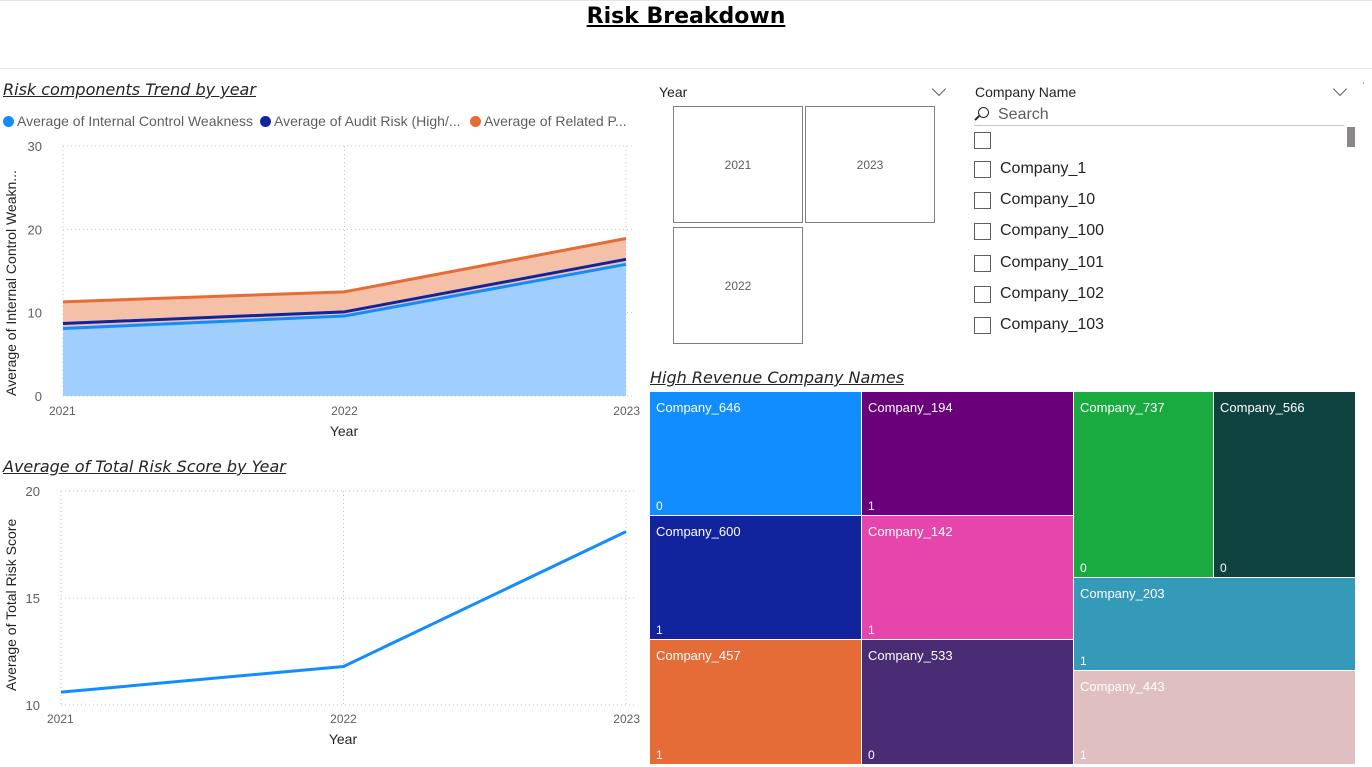  What do you see at coordinates (626, 719) in the screenshot?
I see `total-x-tick-label: 2023` at bounding box center [626, 719].